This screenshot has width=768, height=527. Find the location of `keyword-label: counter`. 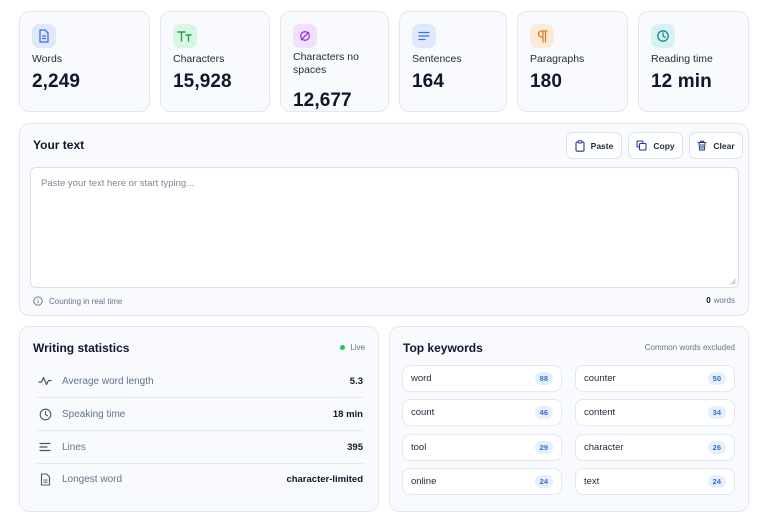

keyword-label: counter is located at coordinates (600, 378).